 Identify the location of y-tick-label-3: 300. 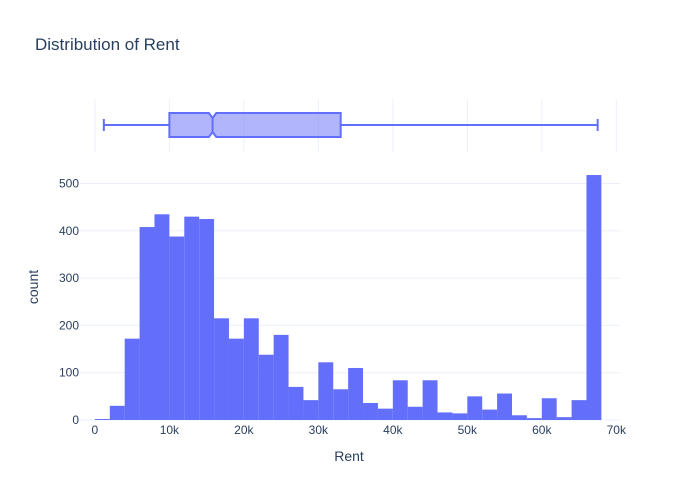
(69, 278).